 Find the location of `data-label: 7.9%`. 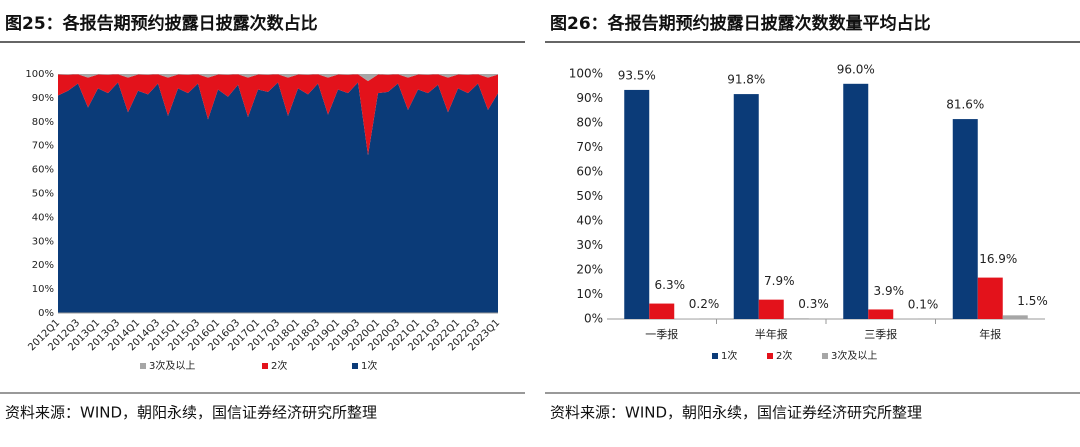

data-label: 7.9% is located at coordinates (779, 281).